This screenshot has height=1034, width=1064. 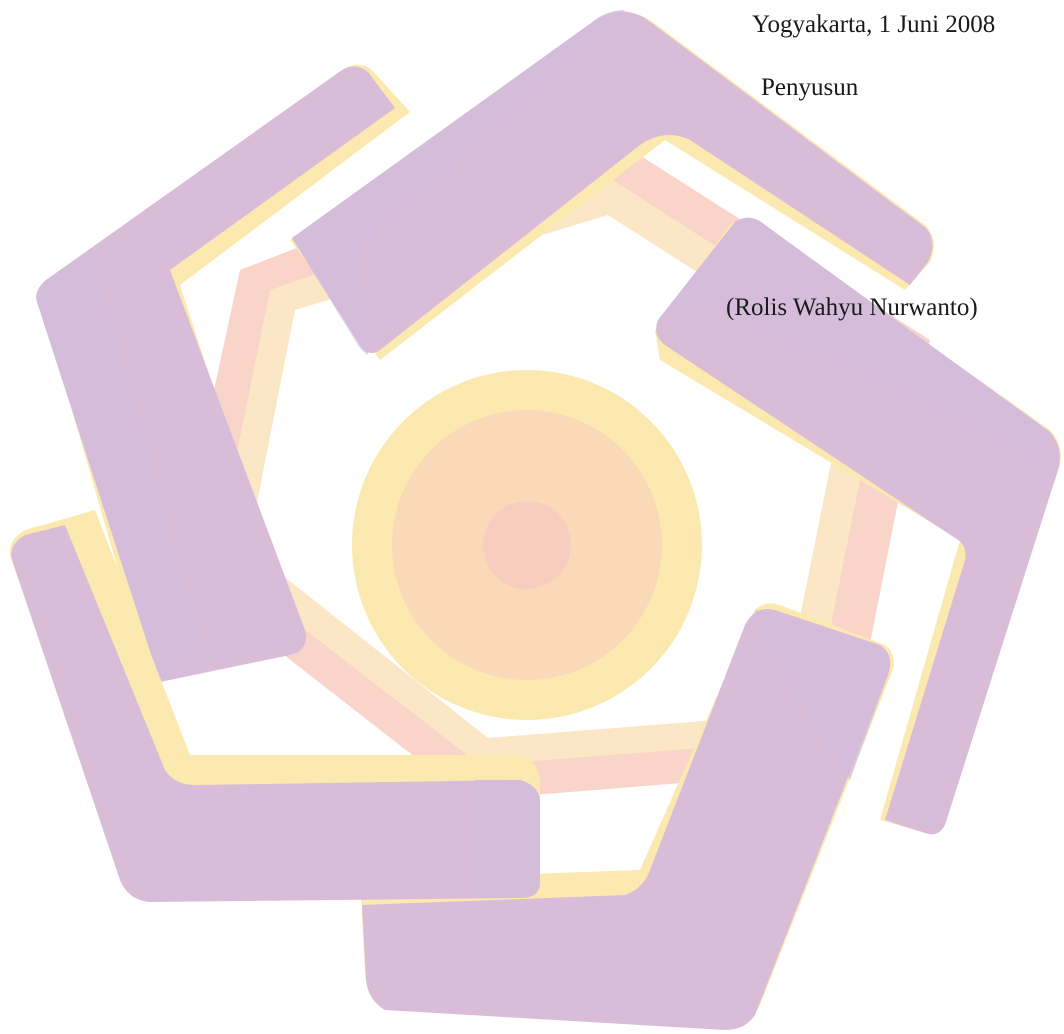 I want to click on center-circle, so click(x=527, y=545).